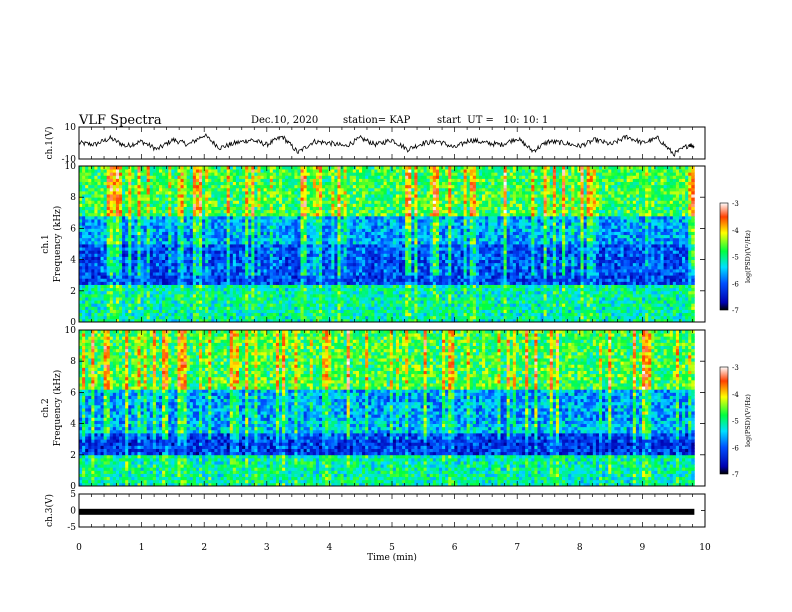 The image size is (792, 612). I want to click on x-tick-label: 0, so click(79, 548).